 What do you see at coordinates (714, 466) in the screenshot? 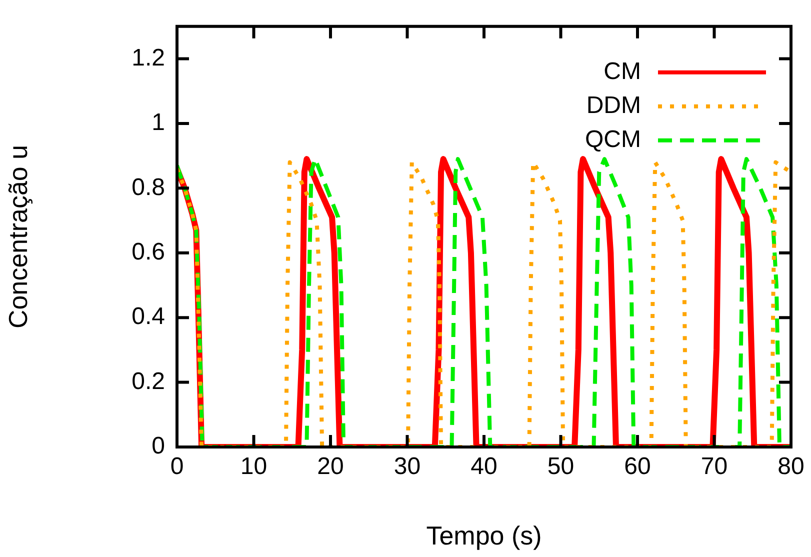
I see `x-tick-label: 70` at bounding box center [714, 466].